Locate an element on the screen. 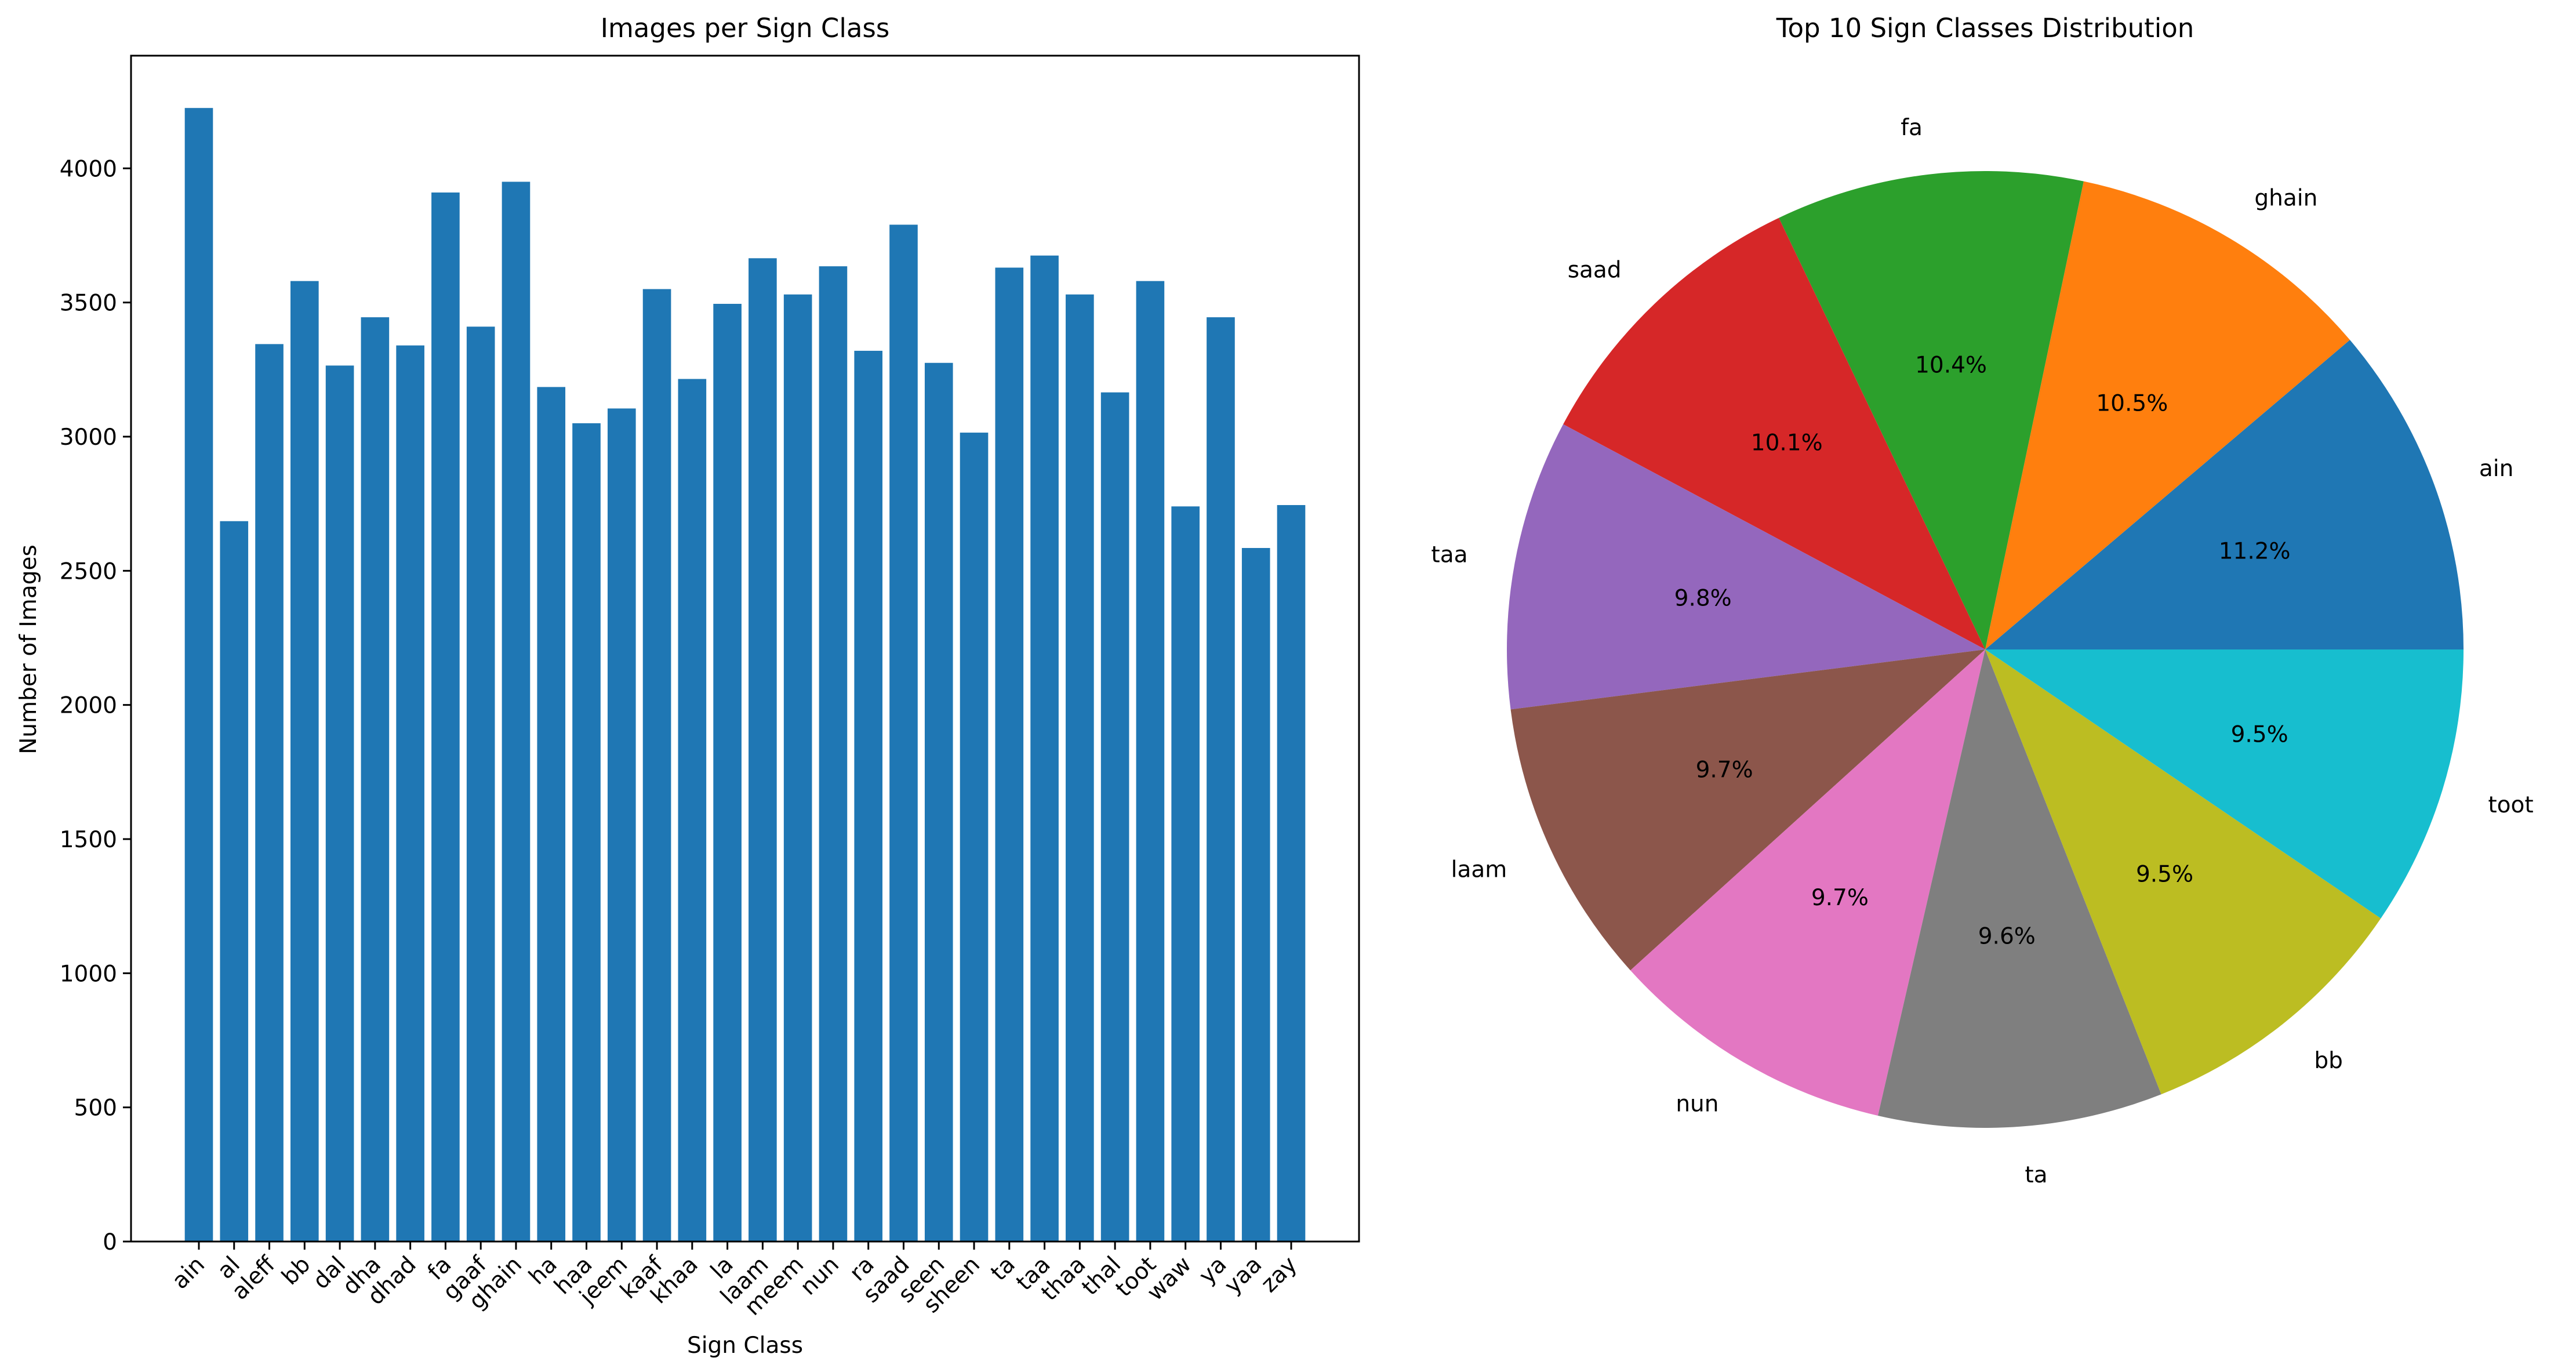 This screenshot has width=2576, height=1372. bar-la is located at coordinates (727, 772).